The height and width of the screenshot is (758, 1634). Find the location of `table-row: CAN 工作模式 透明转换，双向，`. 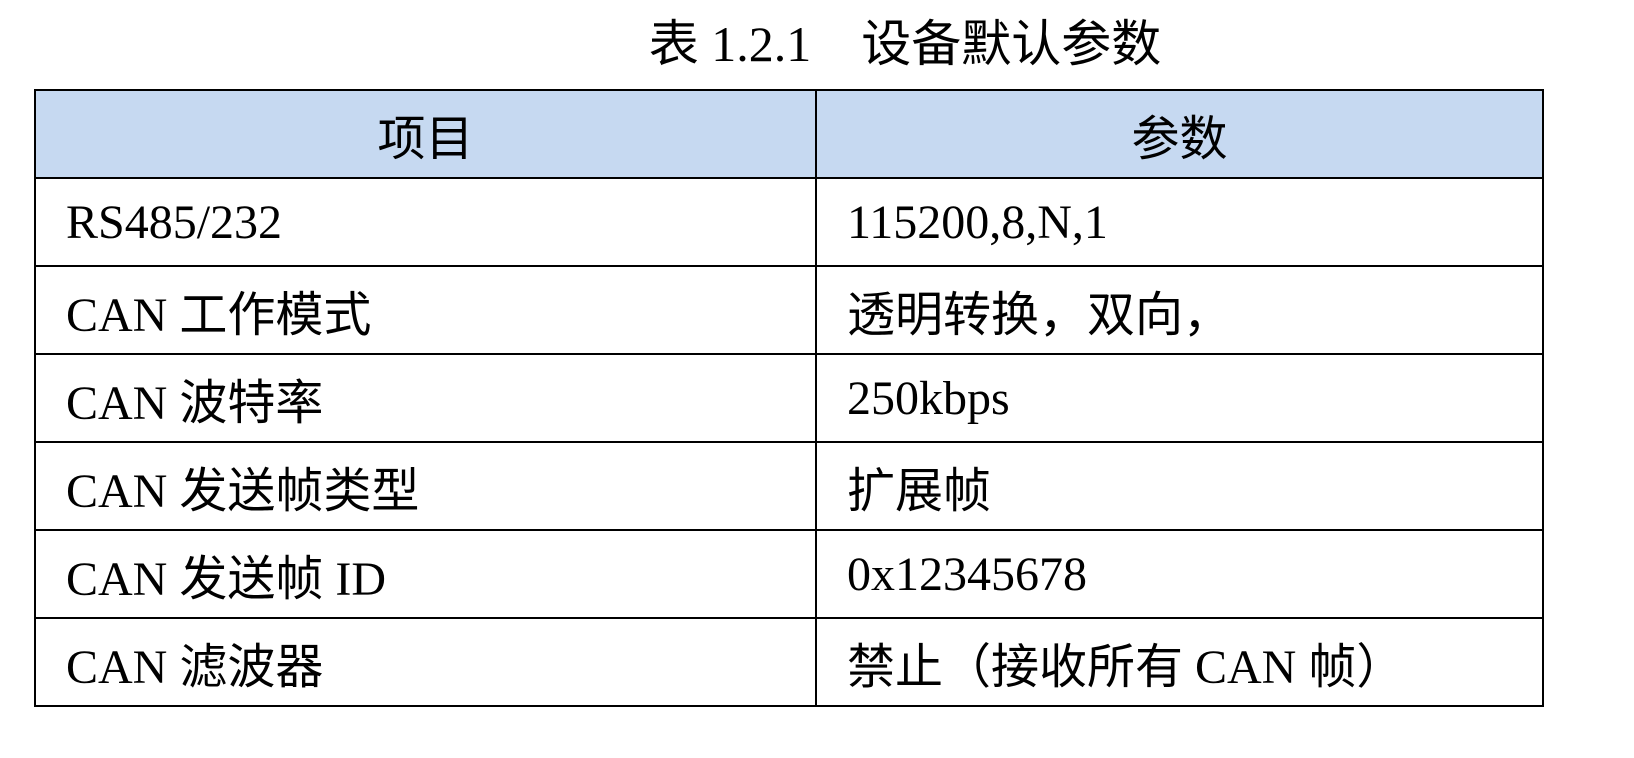

table-row: CAN 工作模式 透明转换，双向， is located at coordinates (789, 310).